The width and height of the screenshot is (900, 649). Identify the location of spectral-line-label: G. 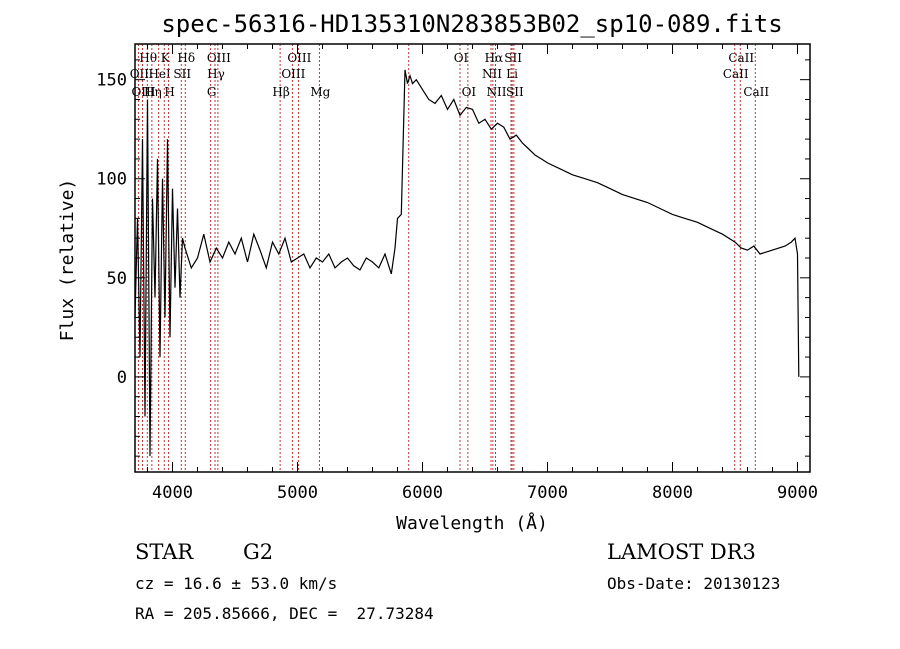
(212, 92).